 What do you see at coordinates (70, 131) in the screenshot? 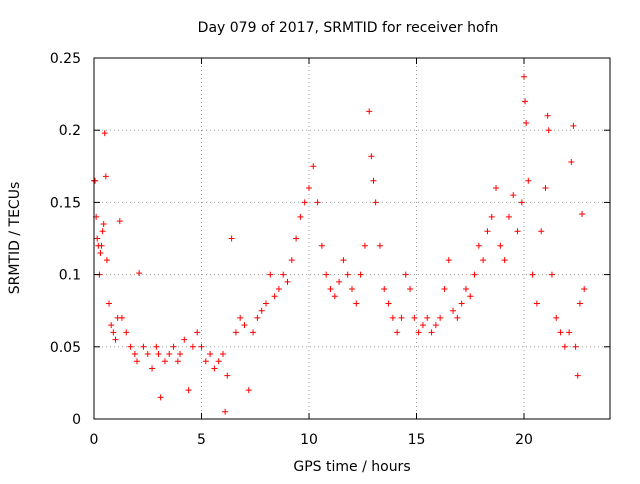
I see `y-tick-label: 0.2` at bounding box center [70, 131].